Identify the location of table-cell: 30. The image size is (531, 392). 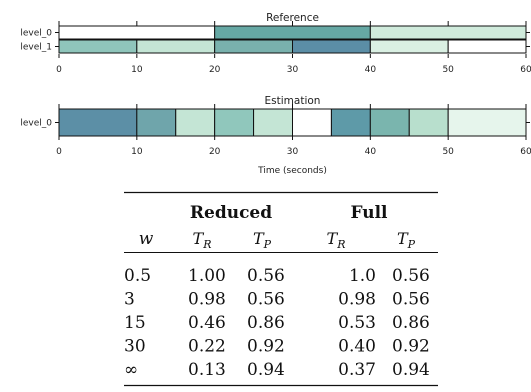
(135, 347).